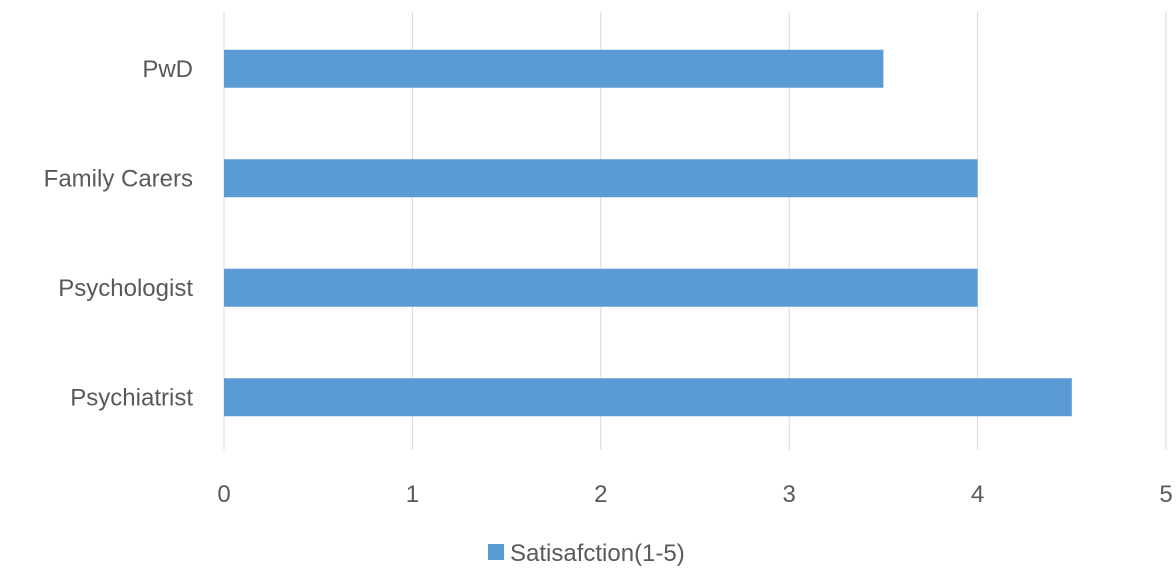 The height and width of the screenshot is (571, 1176). What do you see at coordinates (125, 288) in the screenshot?
I see `category-label: Psychologist` at bounding box center [125, 288].